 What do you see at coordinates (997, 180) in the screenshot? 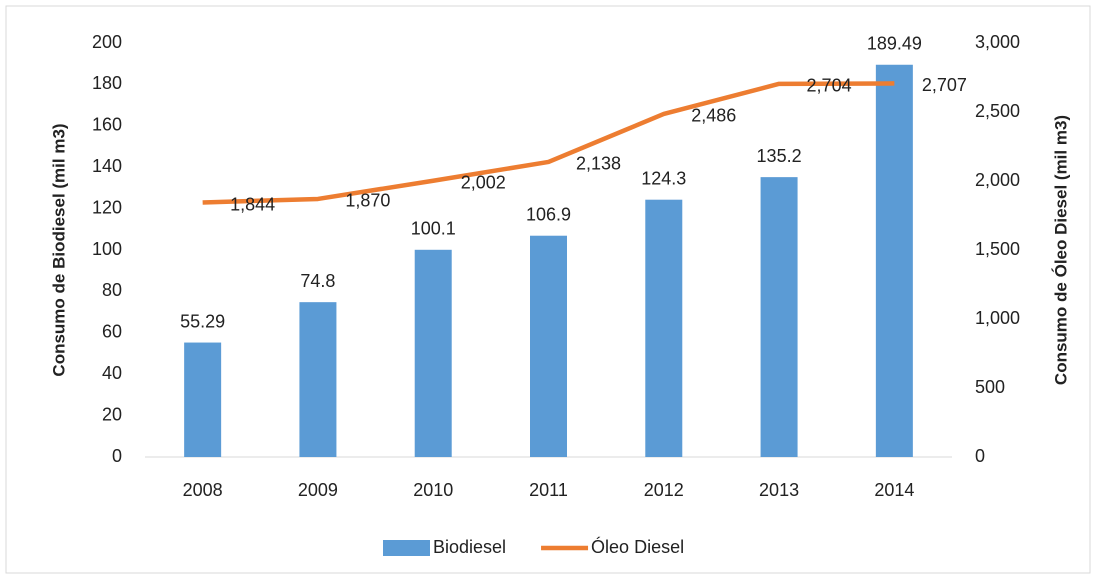
I see `y2-tick-label: 2,000` at bounding box center [997, 180].